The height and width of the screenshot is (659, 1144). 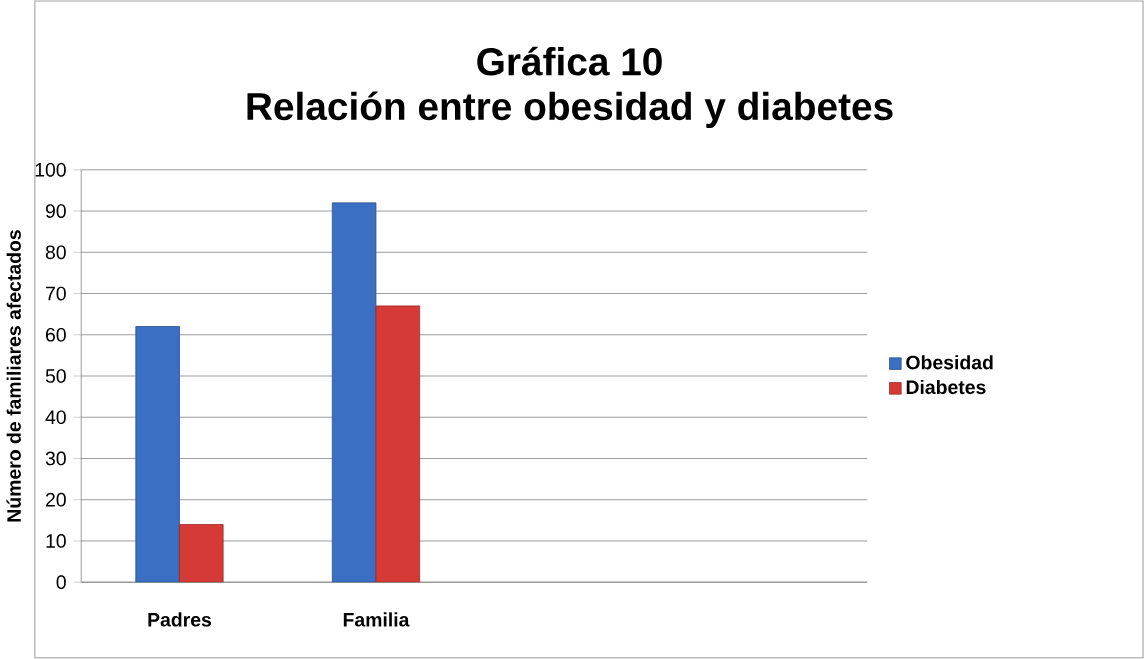 I want to click on y-tick-label: 80, so click(x=55, y=252).